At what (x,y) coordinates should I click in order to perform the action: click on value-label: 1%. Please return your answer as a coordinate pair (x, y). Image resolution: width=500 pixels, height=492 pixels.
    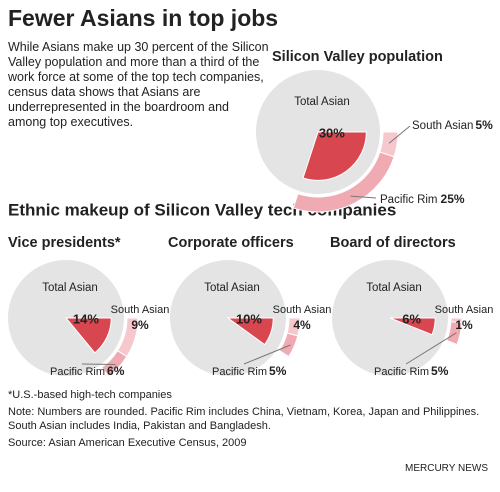
    Looking at the image, I should click on (464, 325).